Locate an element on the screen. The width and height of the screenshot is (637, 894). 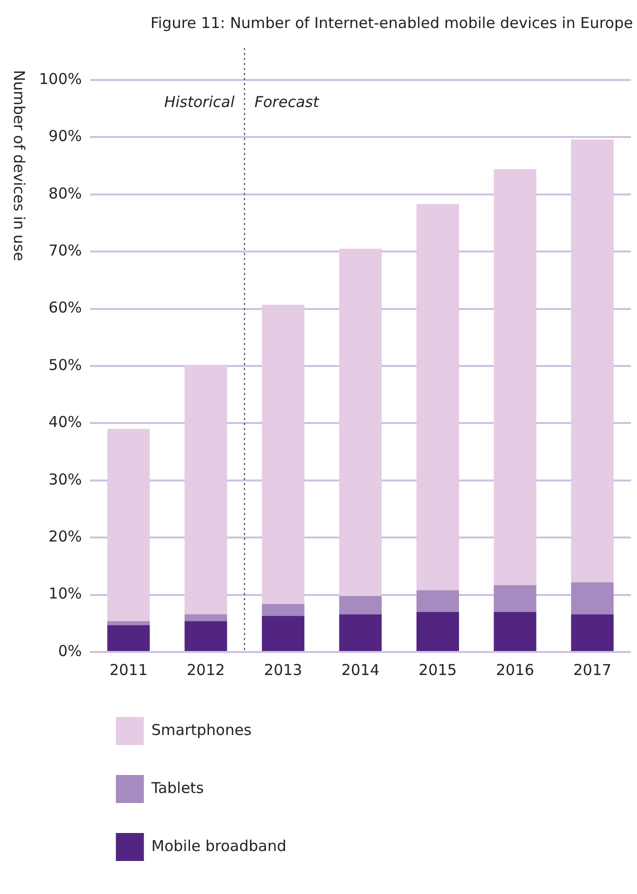
y-tick-label: 100% is located at coordinates (60, 79).